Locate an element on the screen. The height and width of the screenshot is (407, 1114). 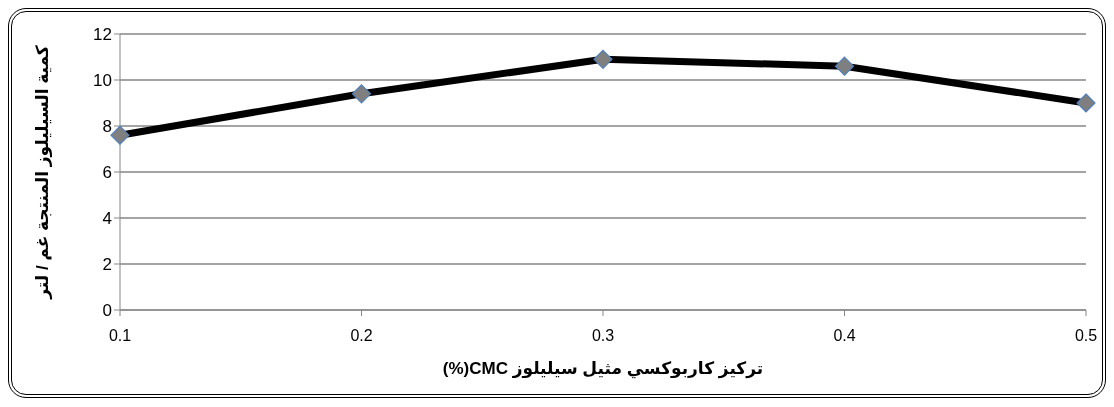
y-tick-label: 12 is located at coordinates (102, 35).